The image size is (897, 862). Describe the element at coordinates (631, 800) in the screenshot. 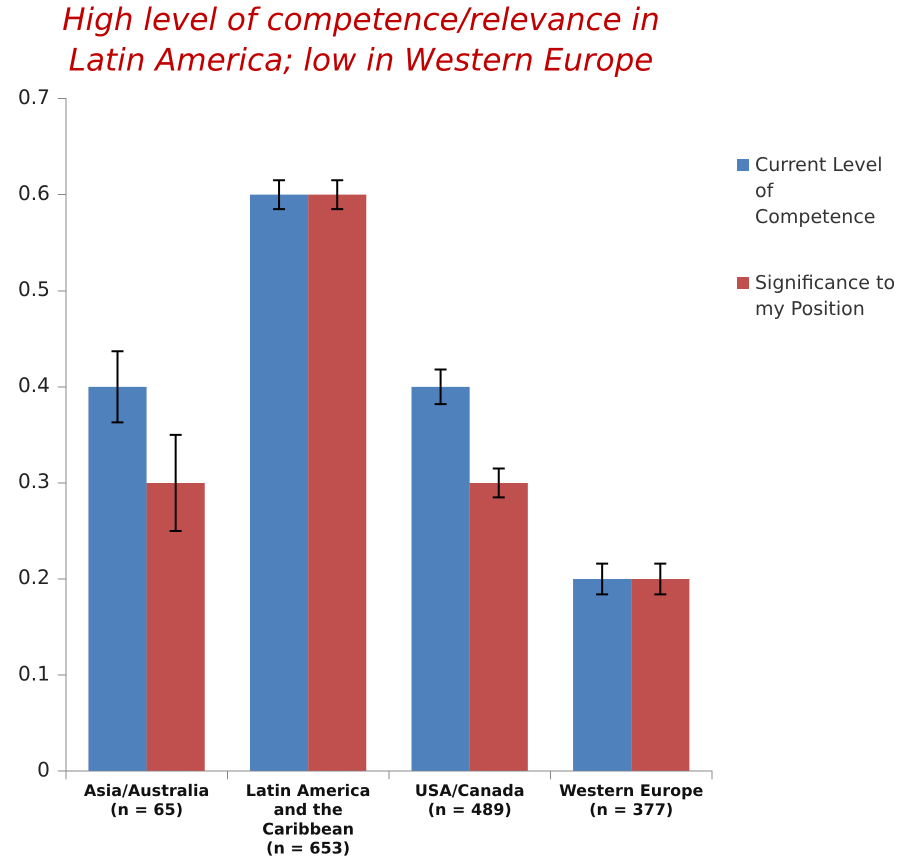

I see `x-tick-label: Western Europe (n = 377)` at that location.